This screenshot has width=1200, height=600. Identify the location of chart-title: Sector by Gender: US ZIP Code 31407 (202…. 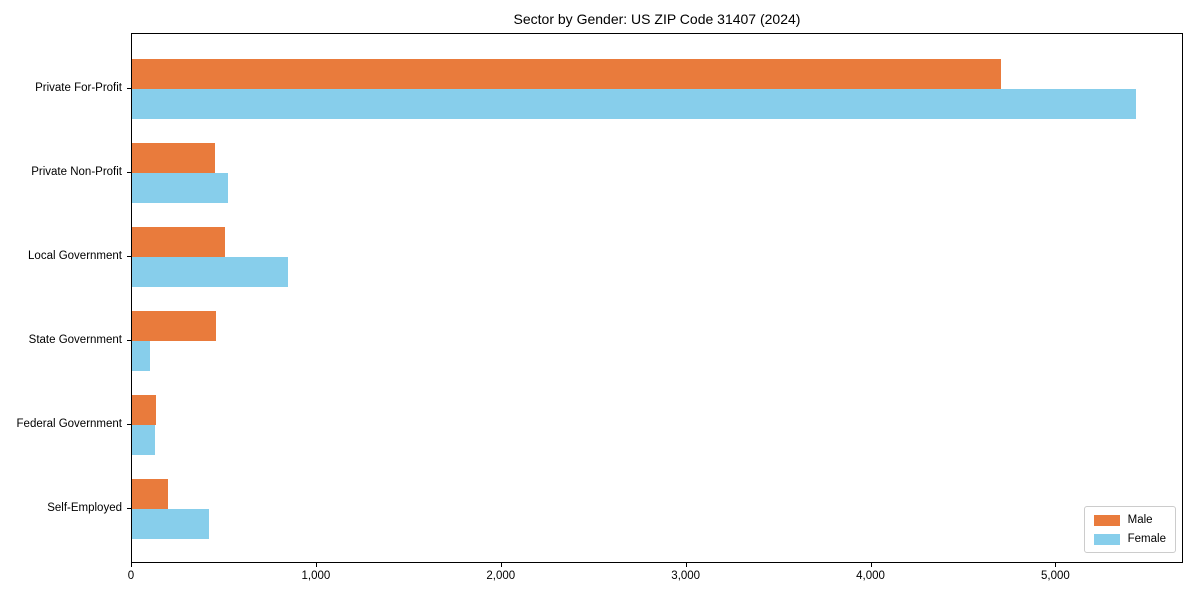
(657, 19).